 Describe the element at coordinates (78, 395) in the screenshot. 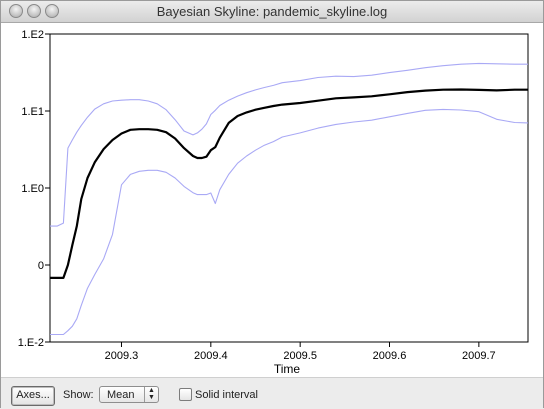

I see `show-label: Show:` at that location.